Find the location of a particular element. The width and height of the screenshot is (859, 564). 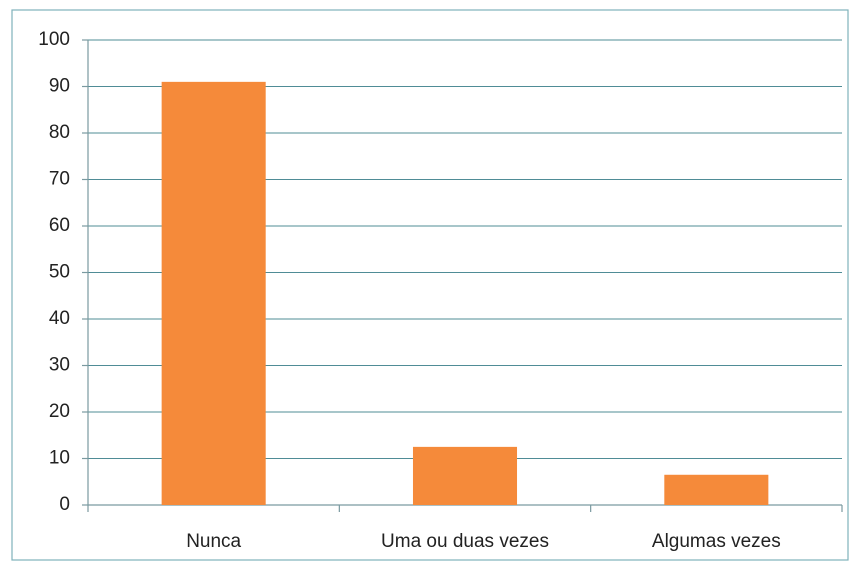

y-tick-label: 30 is located at coordinates (59, 365).